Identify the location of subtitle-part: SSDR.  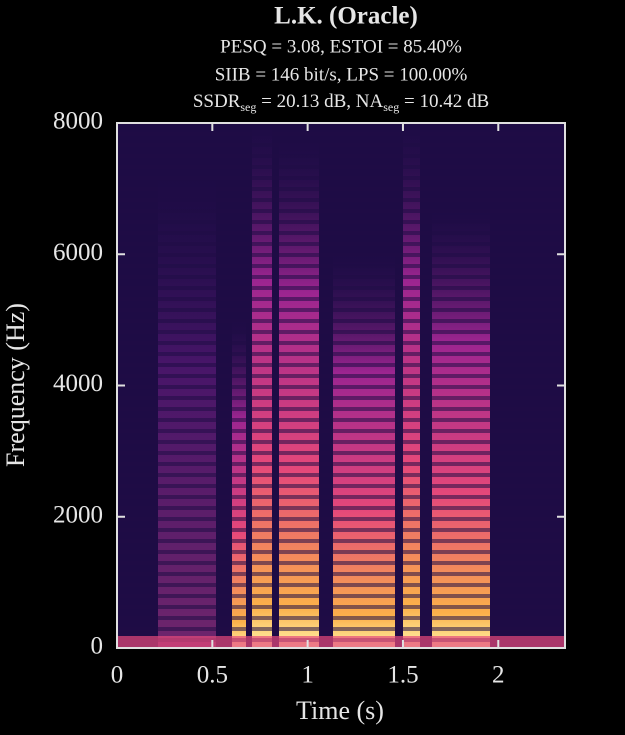
(217, 101).